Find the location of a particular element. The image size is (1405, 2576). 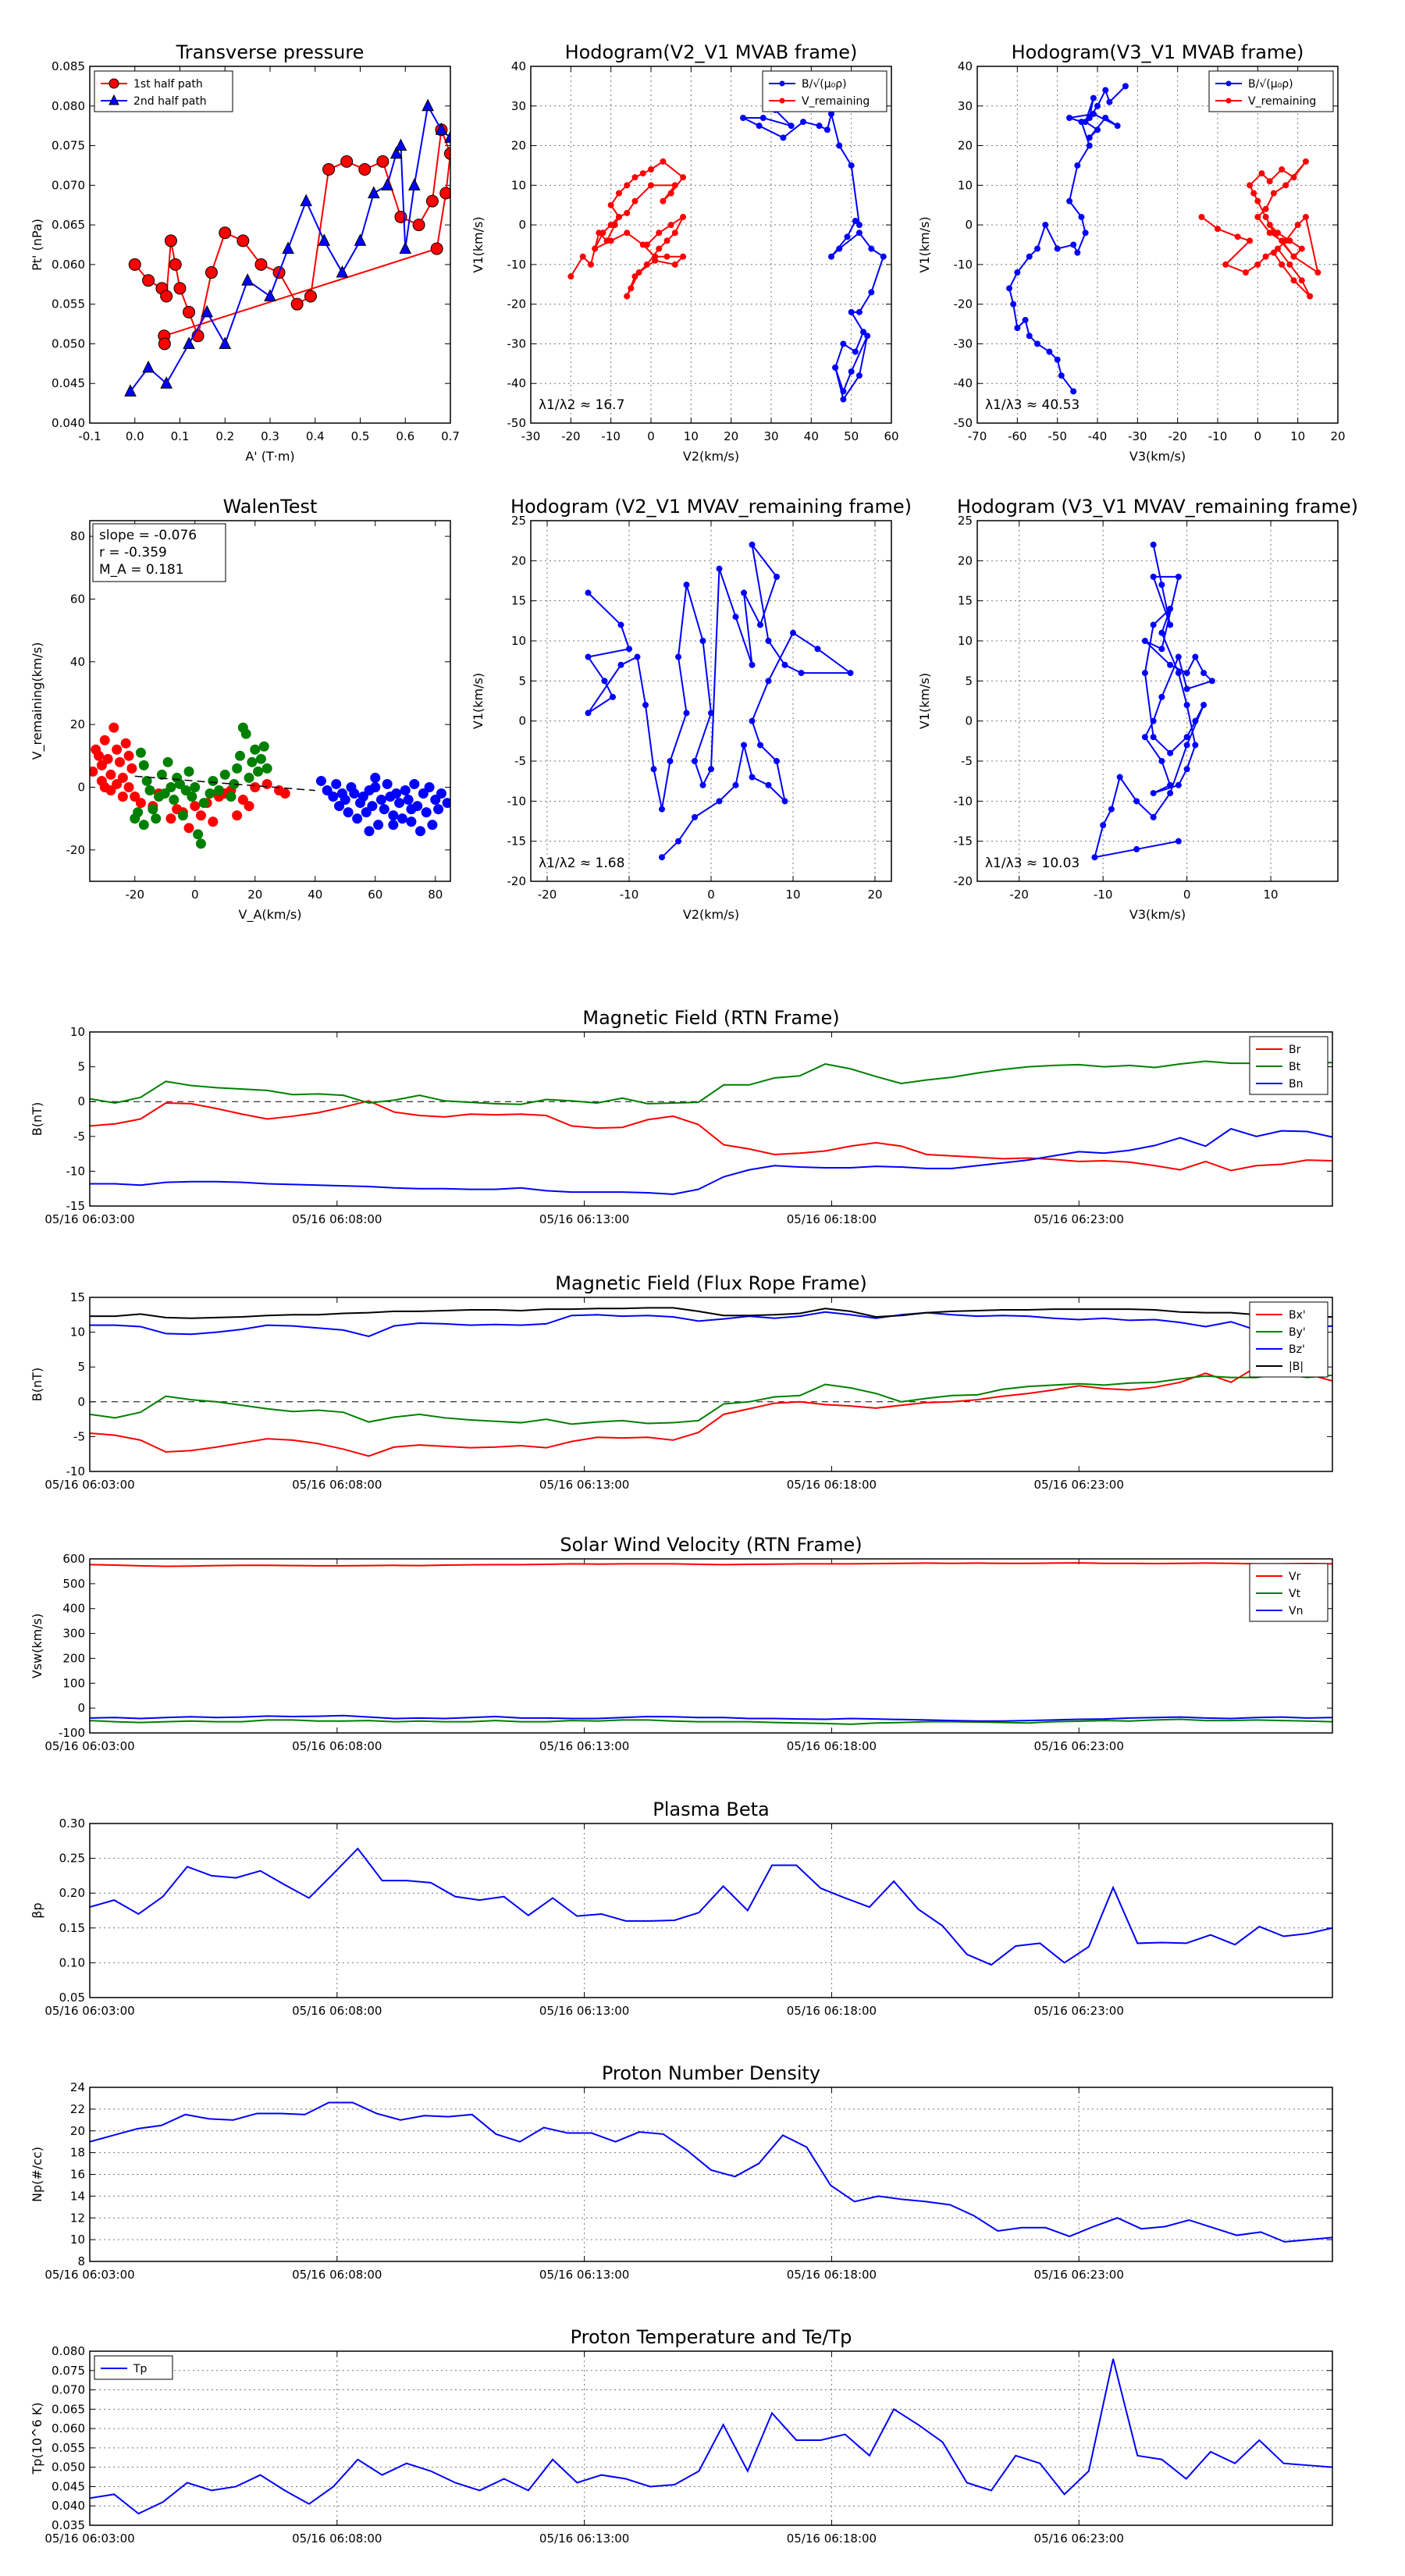

legend-label: B/√(μ₀ρ) is located at coordinates (1271, 84).